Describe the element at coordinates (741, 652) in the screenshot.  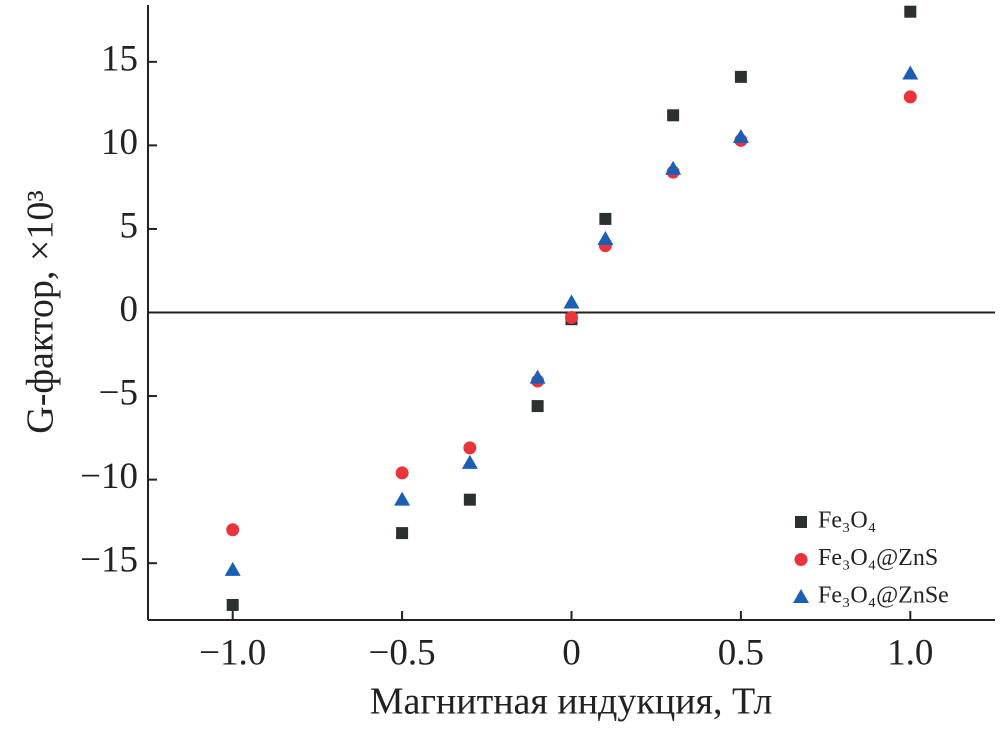
I see `x-tick-label: 0.5` at that location.